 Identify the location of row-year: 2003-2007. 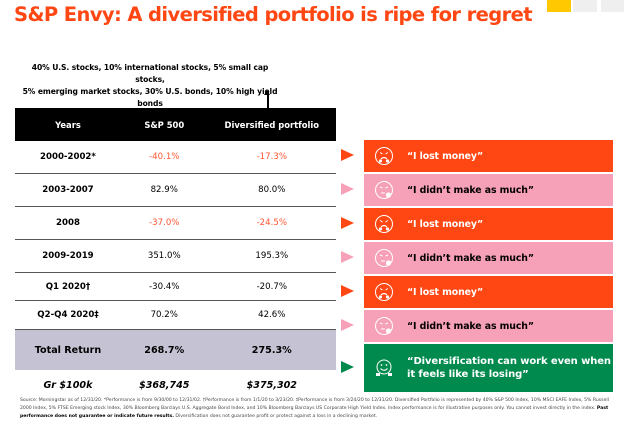
(68, 190).